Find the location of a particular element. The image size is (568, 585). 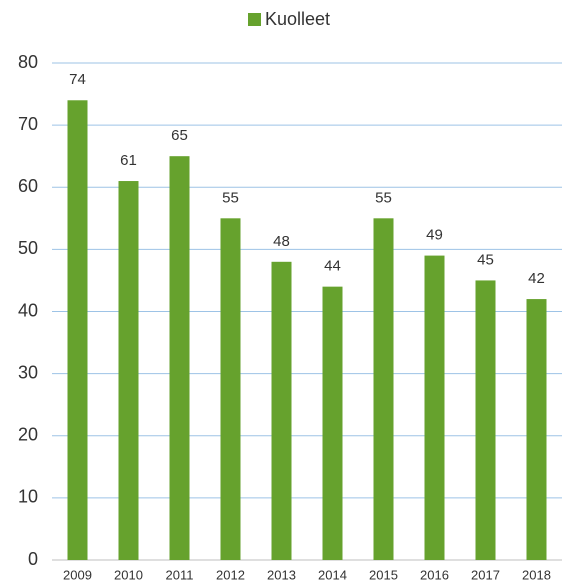

x-tick-label: 2012 is located at coordinates (230, 574).